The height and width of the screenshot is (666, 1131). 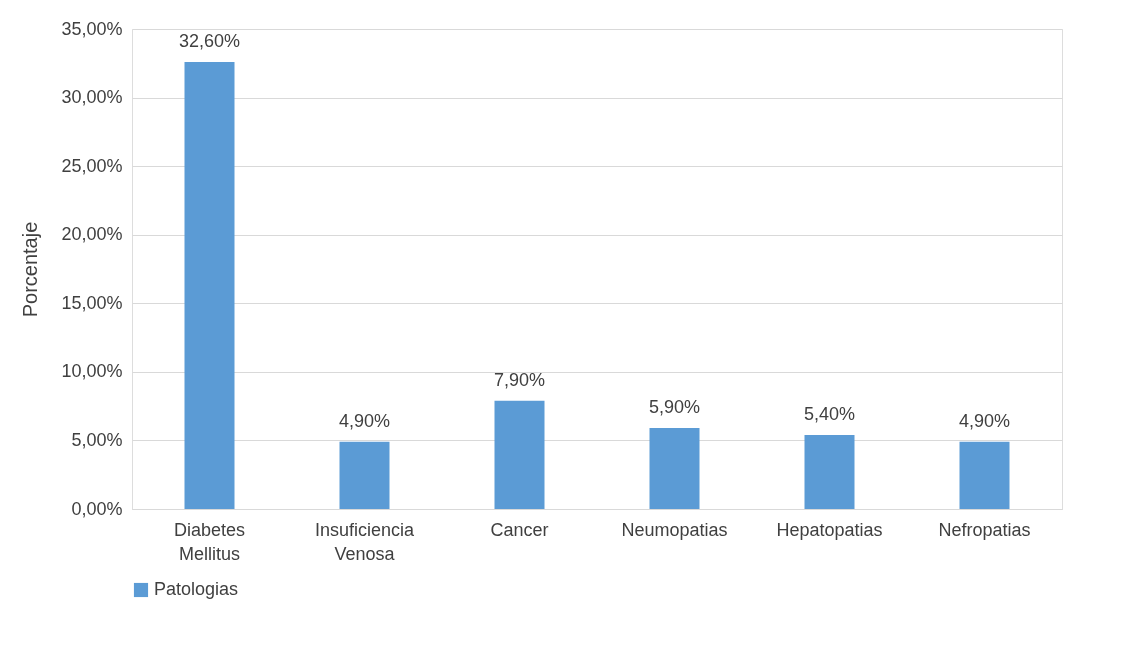 What do you see at coordinates (519, 379) in the screenshot?
I see `data-label: 7,90%` at bounding box center [519, 379].